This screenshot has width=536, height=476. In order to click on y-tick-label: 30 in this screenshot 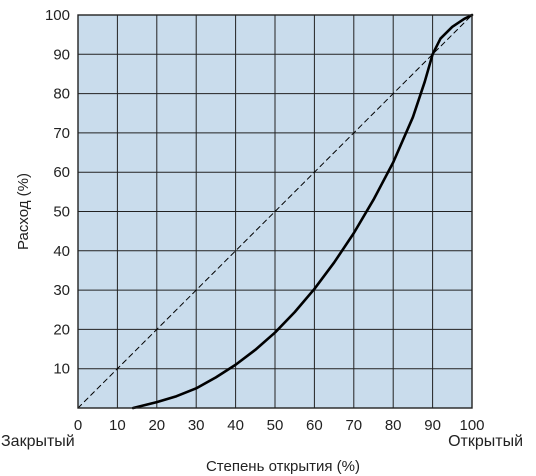, I will do `click(61, 290)`.